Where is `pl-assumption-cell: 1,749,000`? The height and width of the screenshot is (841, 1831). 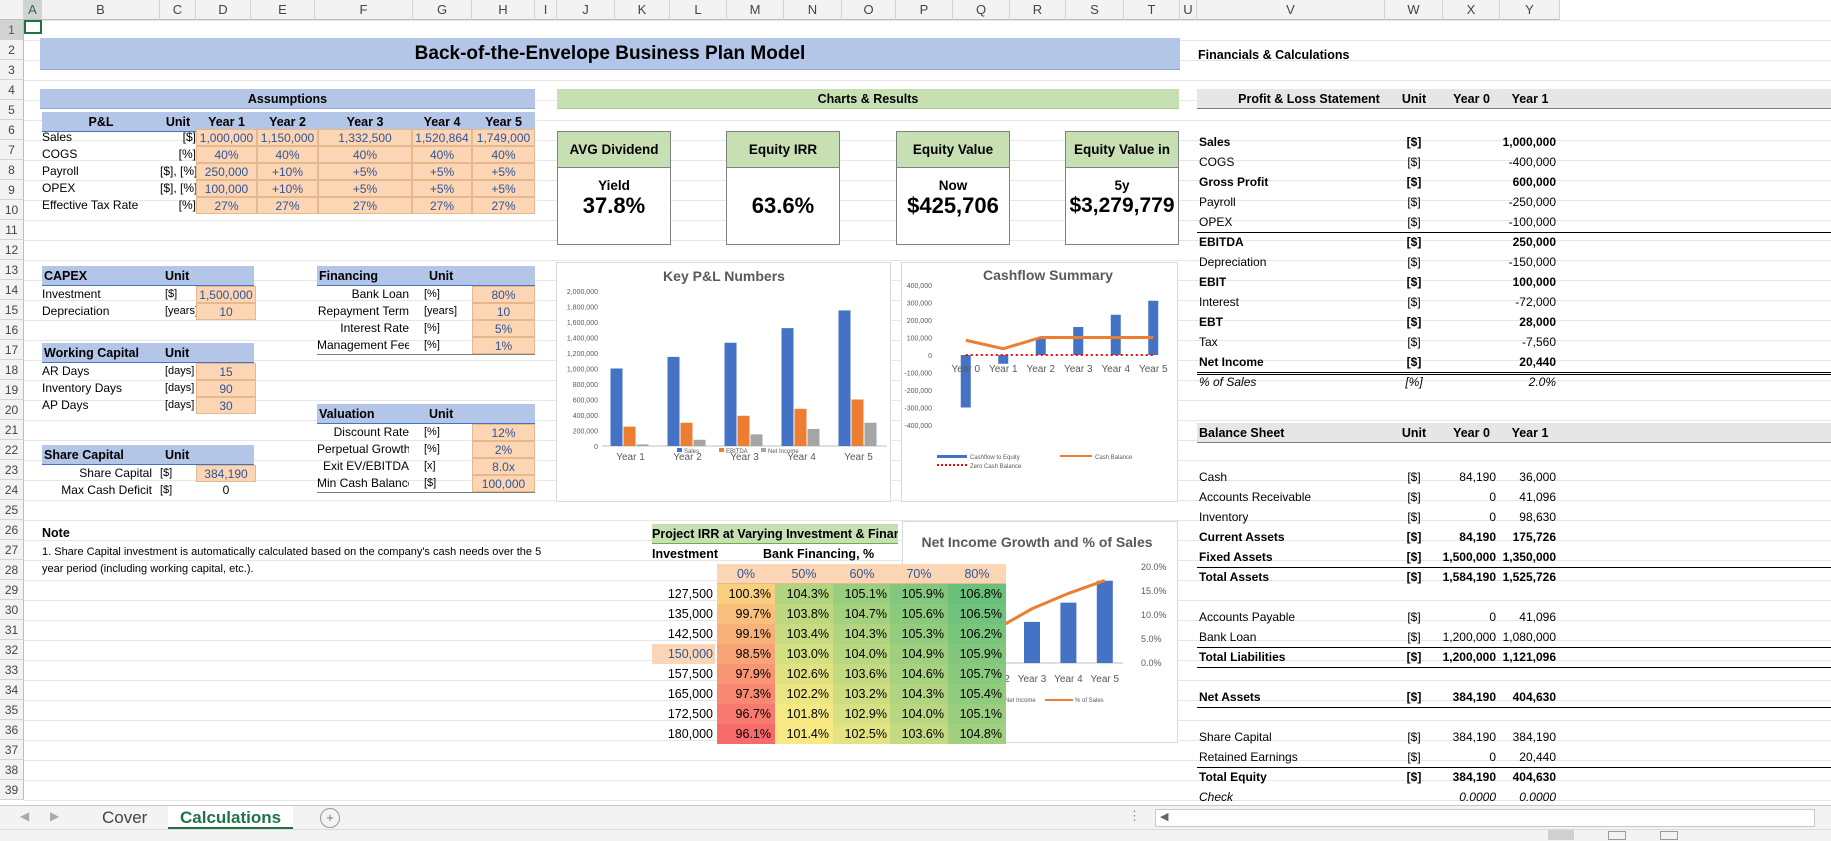
pl-assumption-cell: 1,749,000 is located at coordinates (503, 137).